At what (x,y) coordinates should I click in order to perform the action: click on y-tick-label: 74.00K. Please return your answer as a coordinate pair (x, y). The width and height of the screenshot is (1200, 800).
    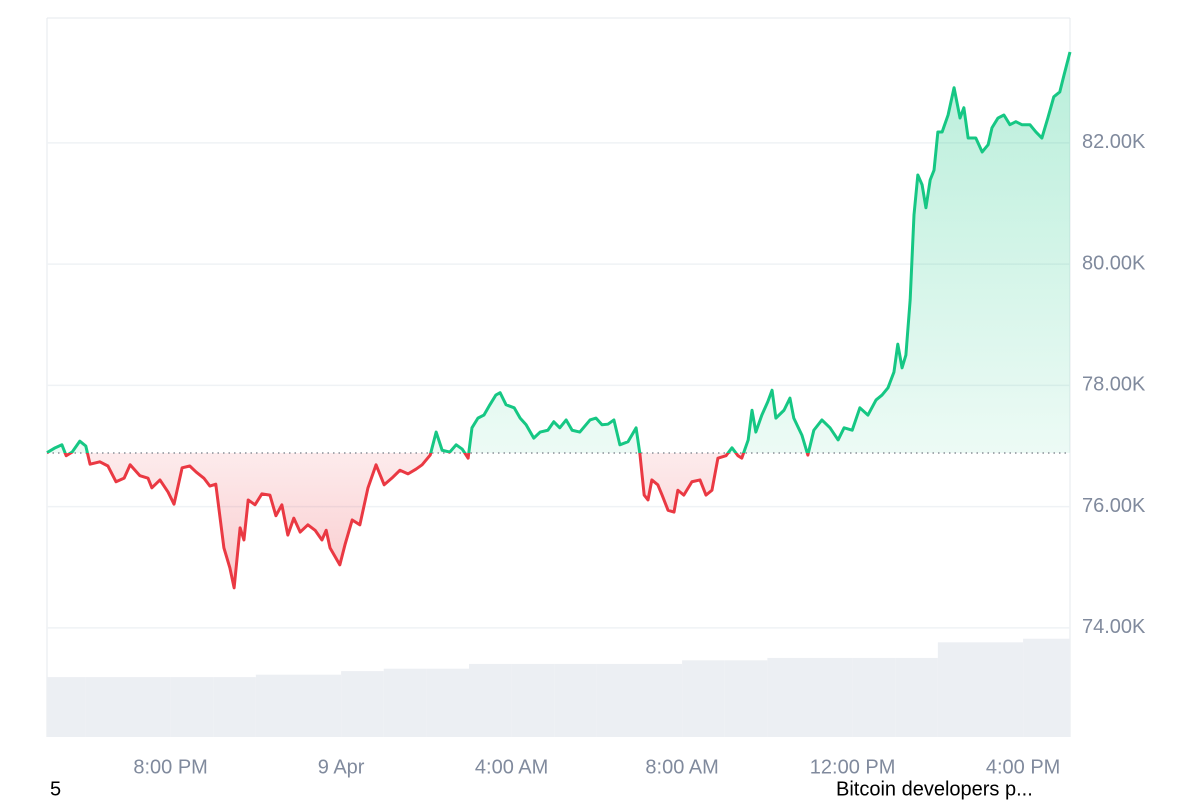
    Looking at the image, I should click on (1114, 627).